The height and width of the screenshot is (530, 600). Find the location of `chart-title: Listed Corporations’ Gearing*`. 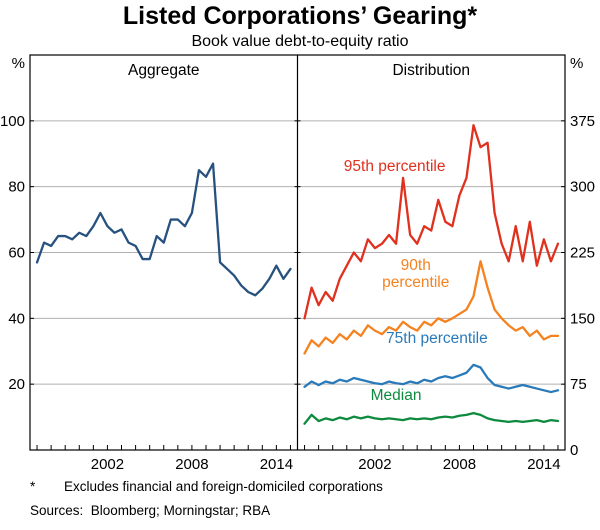

chart-title: Listed Corporations’ Gearing* is located at coordinates (300, 16).